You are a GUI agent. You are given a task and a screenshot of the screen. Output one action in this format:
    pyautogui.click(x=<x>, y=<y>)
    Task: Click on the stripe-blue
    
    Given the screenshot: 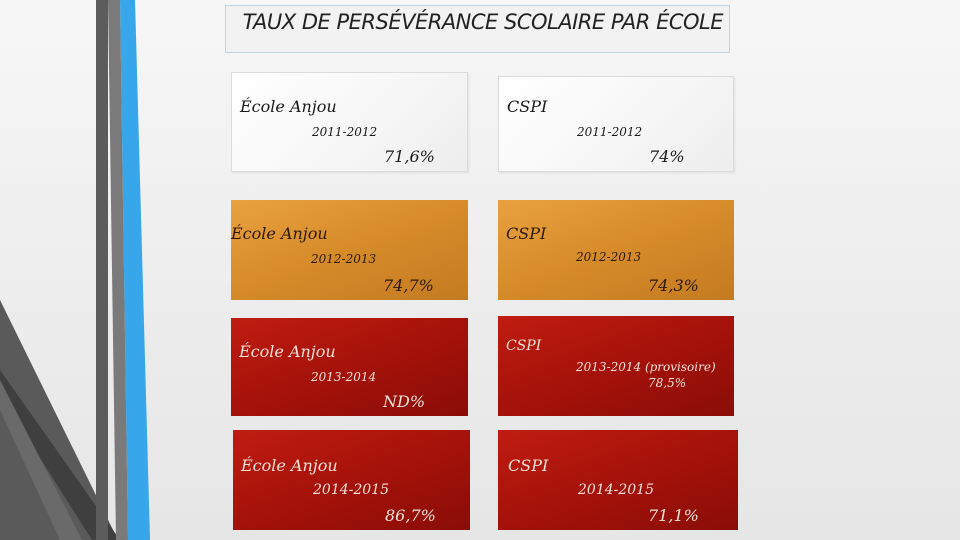 What is the action you would take?
    pyautogui.click(x=135, y=270)
    